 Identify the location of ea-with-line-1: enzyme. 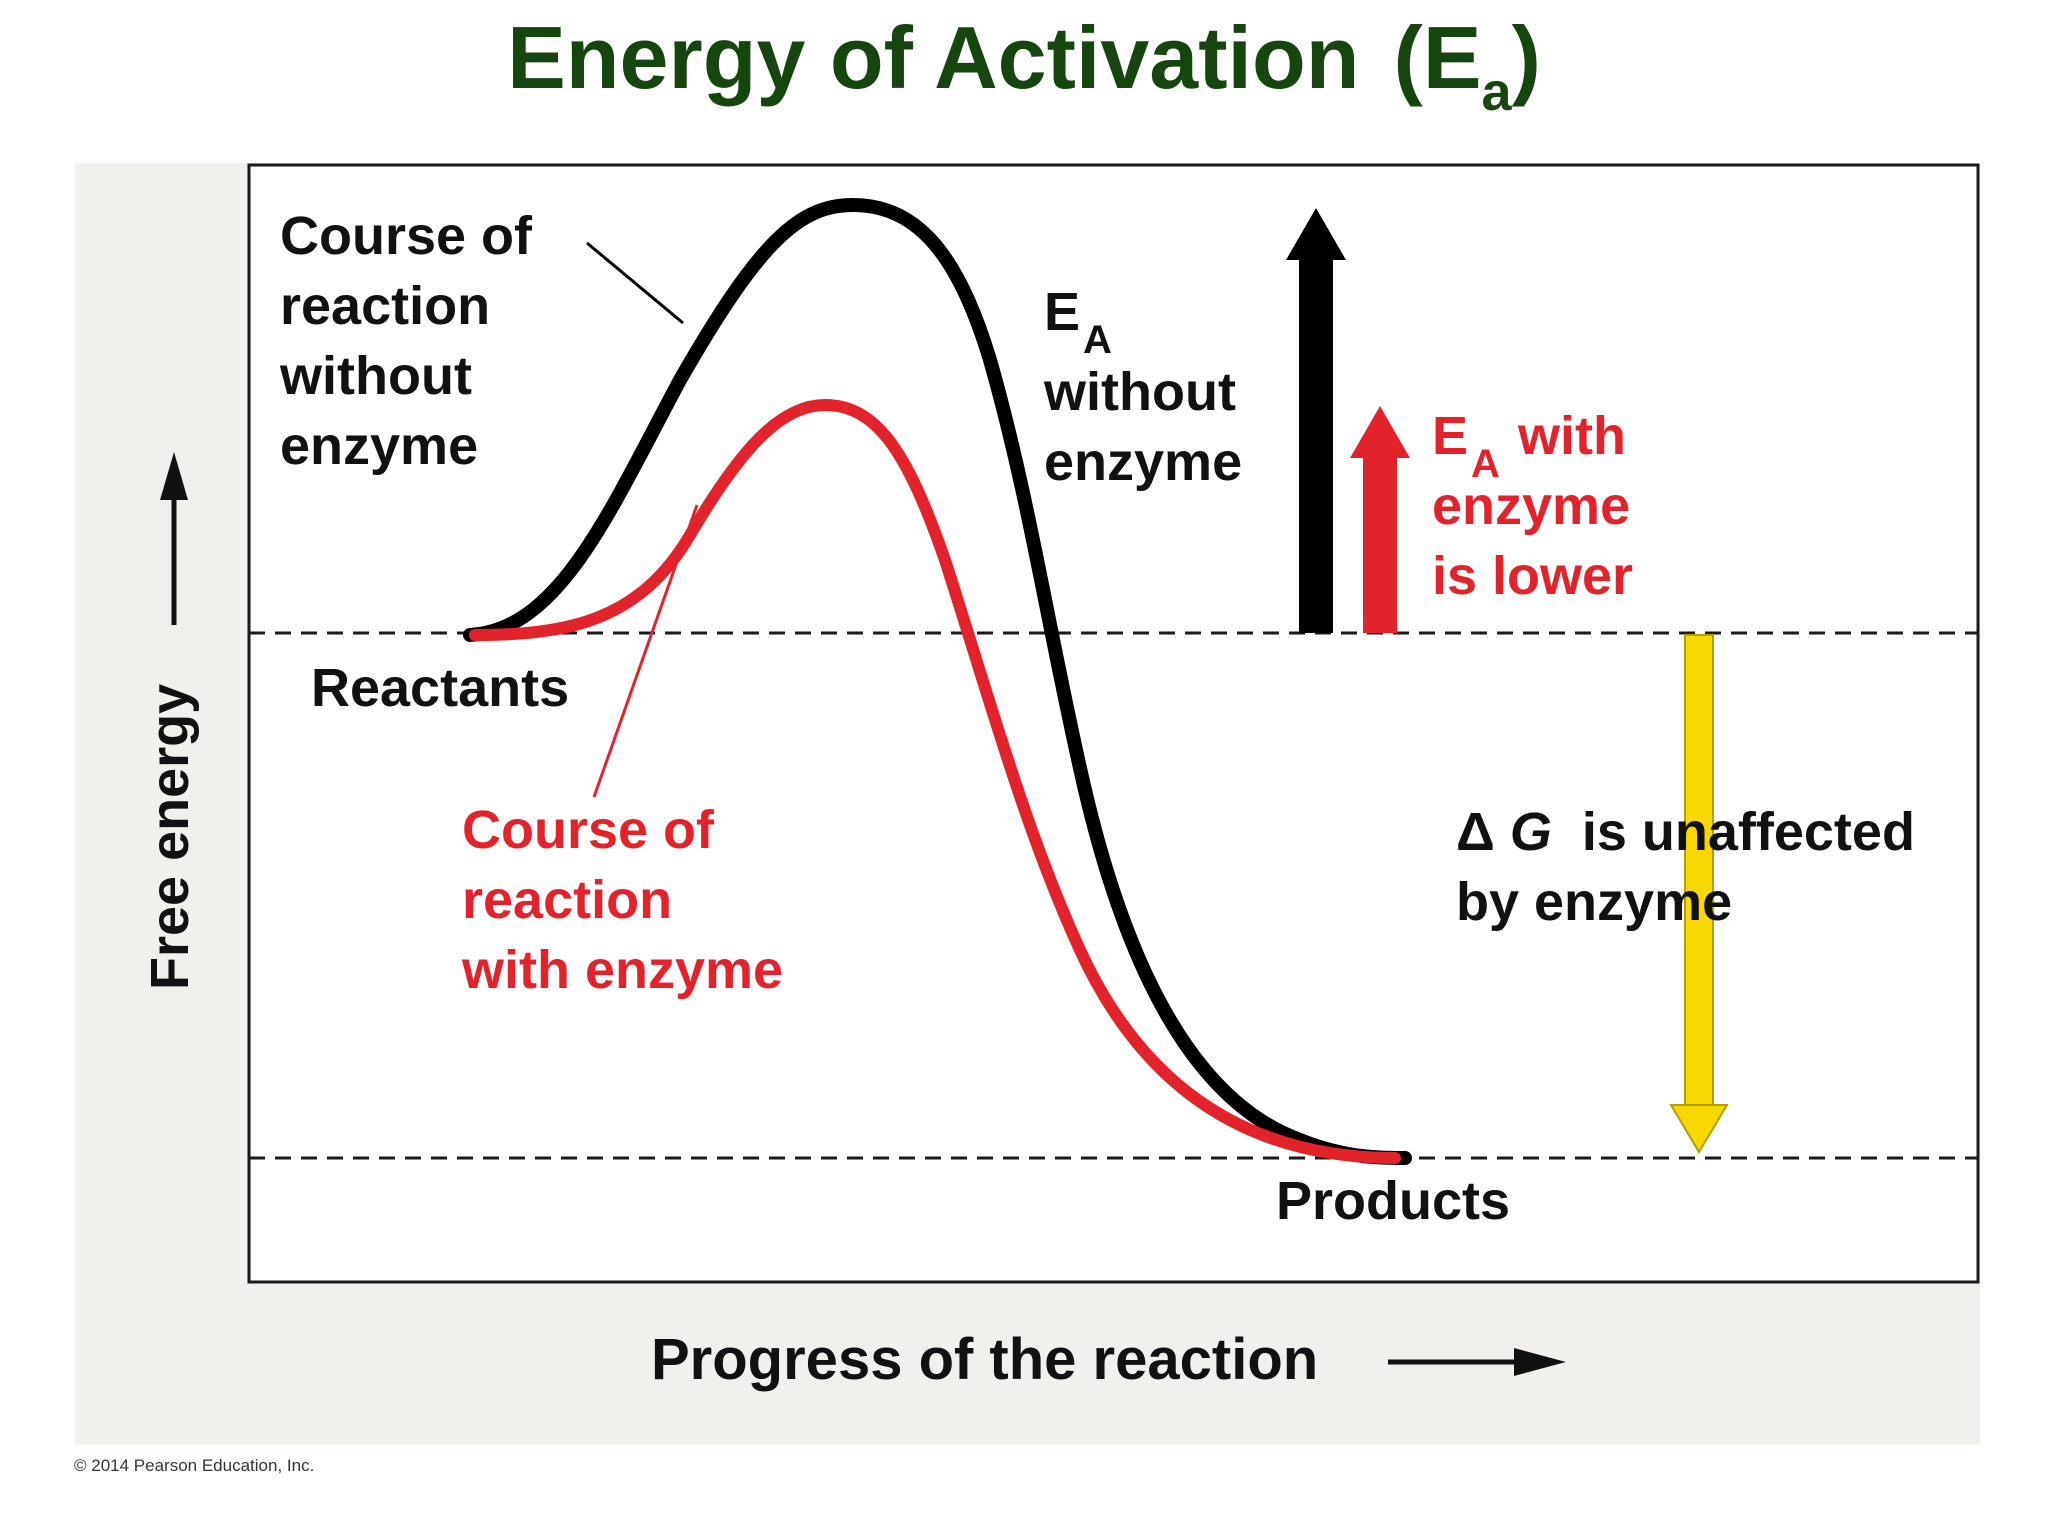
(1531, 506).